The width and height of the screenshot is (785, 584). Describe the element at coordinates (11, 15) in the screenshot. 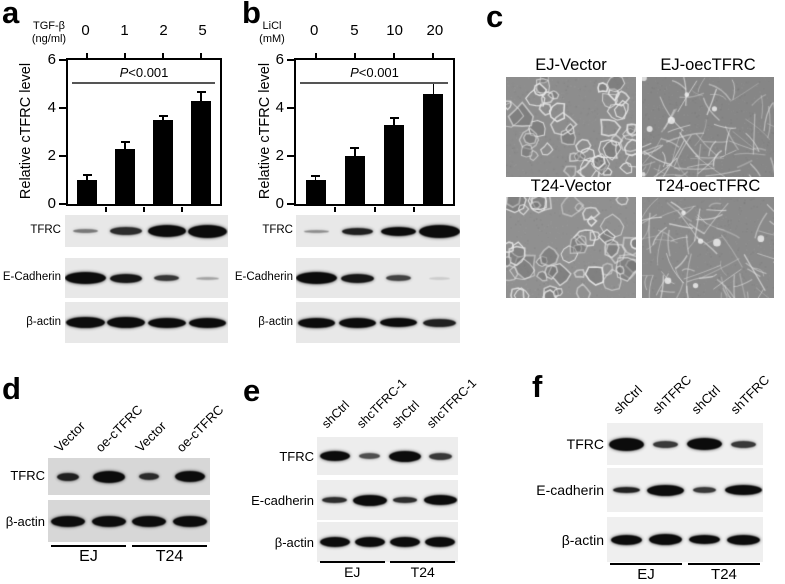

I see `panel-letter-a: a` at that location.